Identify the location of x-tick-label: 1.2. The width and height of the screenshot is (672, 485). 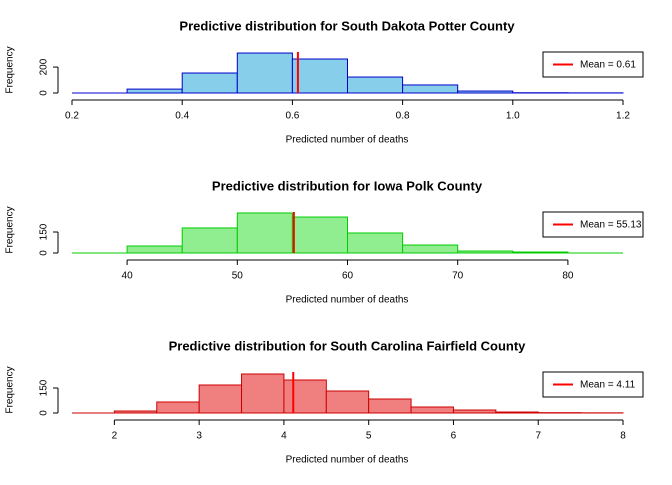
(623, 116).